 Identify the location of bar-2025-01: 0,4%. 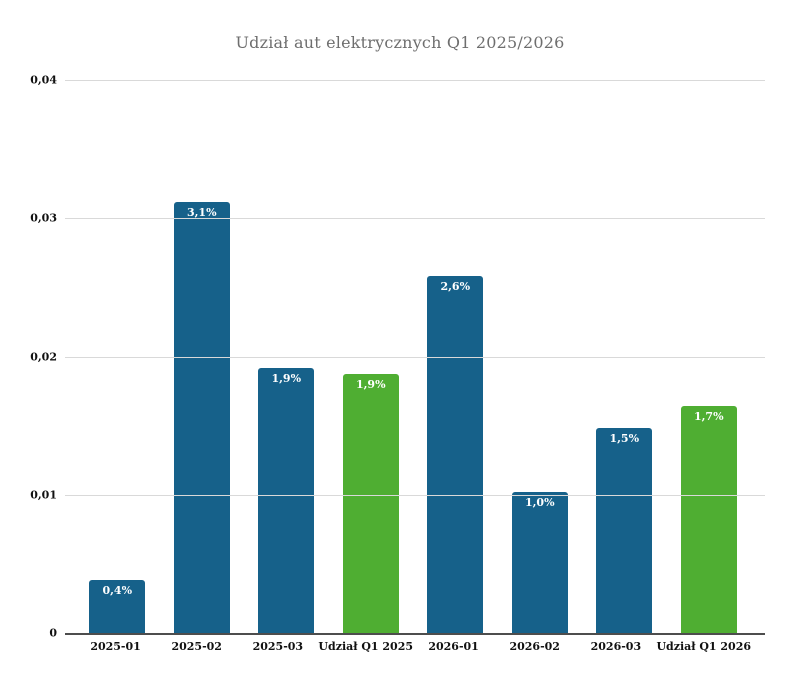
(117, 606).